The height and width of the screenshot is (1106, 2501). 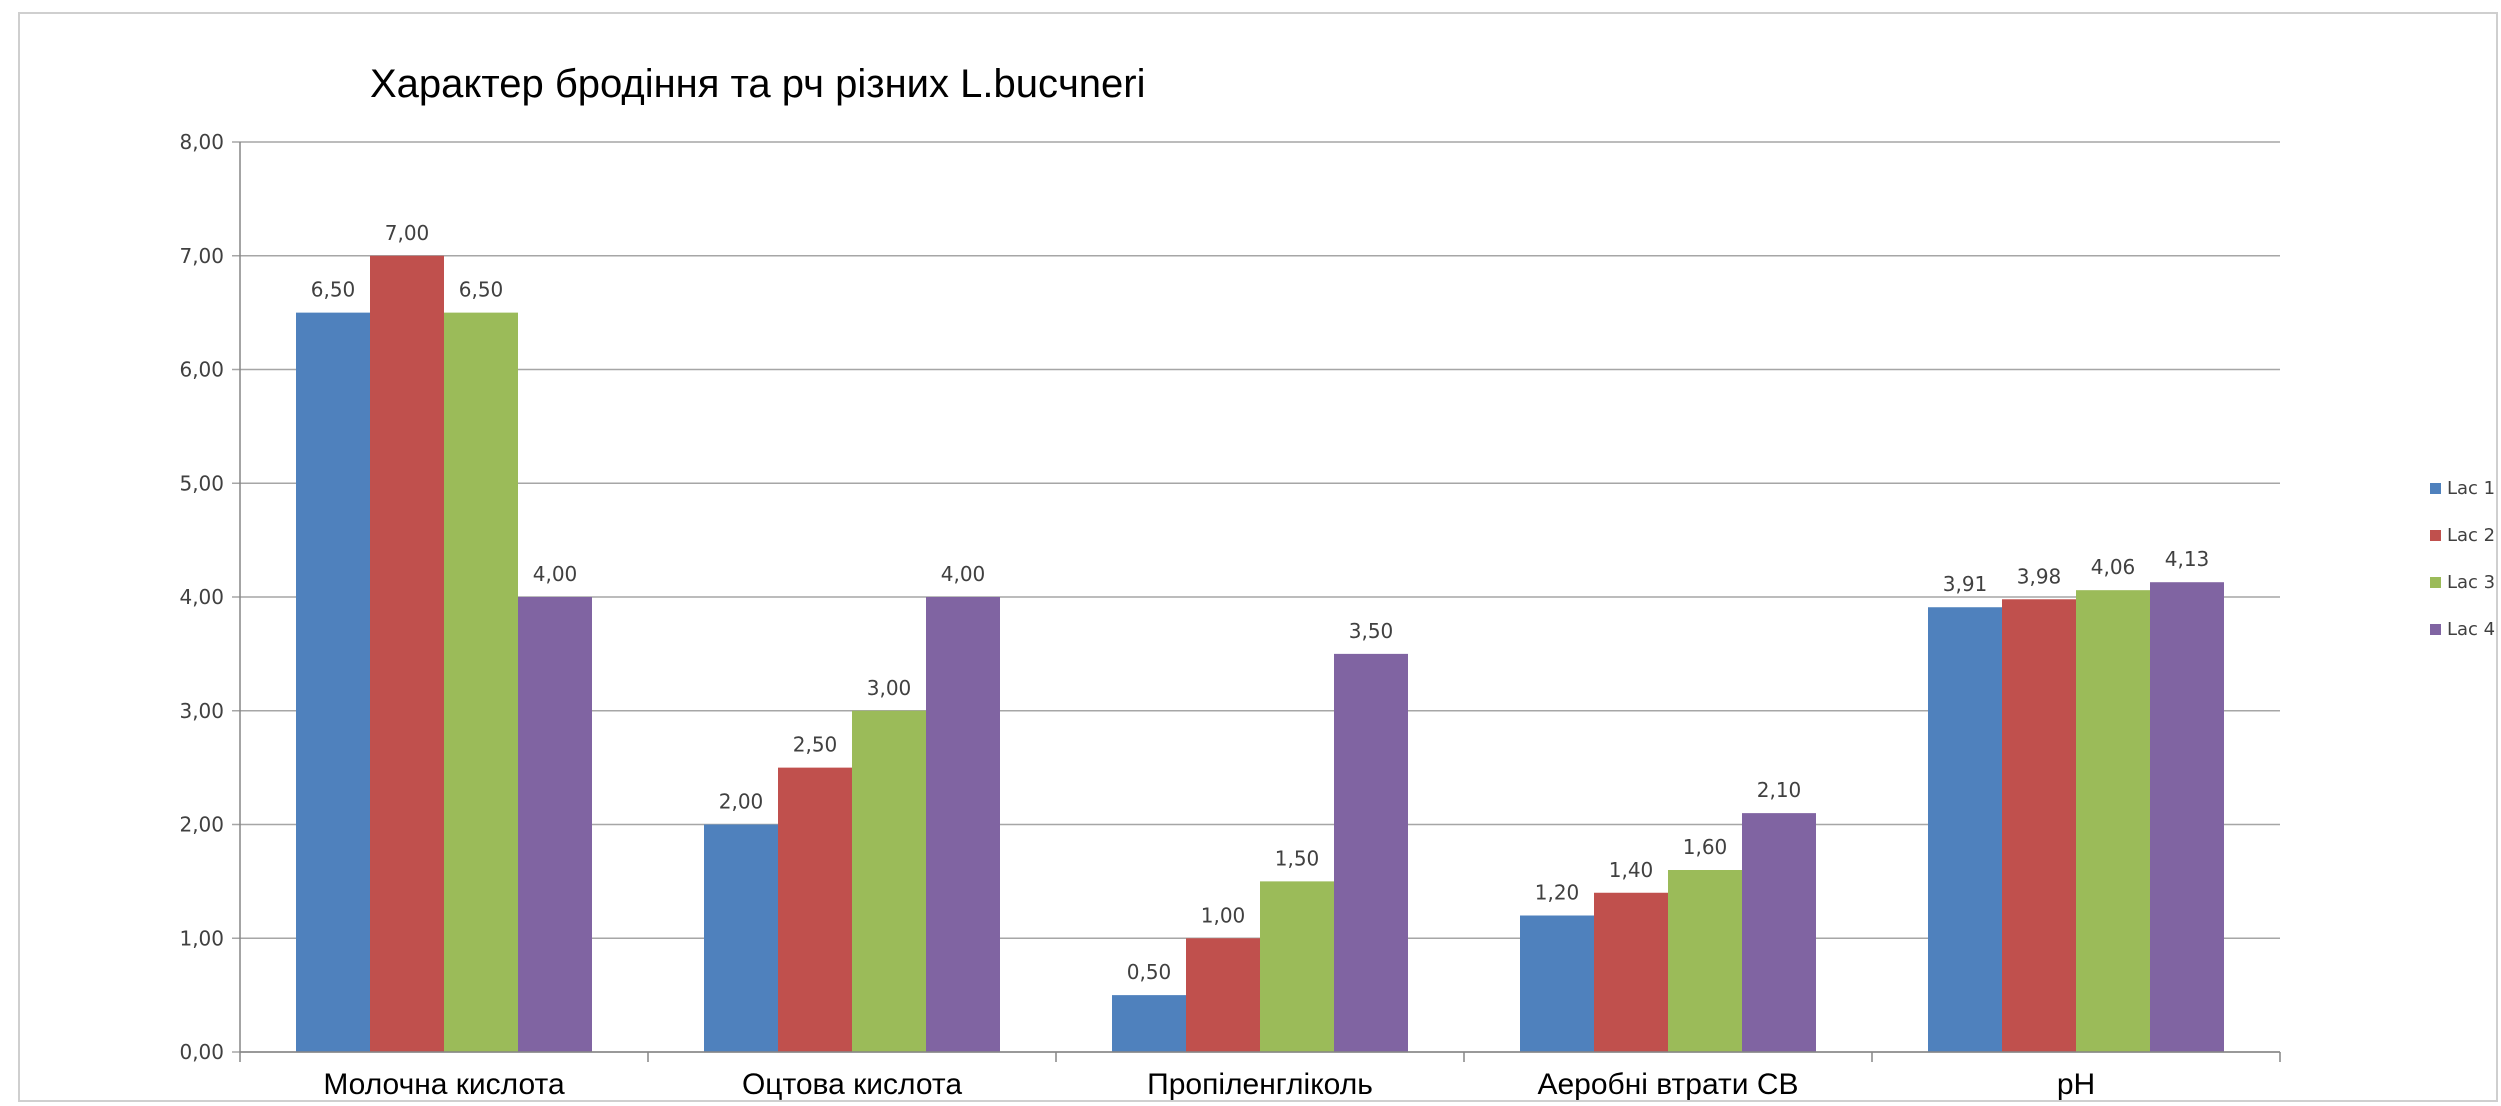 I want to click on data-label: 1,20, so click(x=1557, y=893).